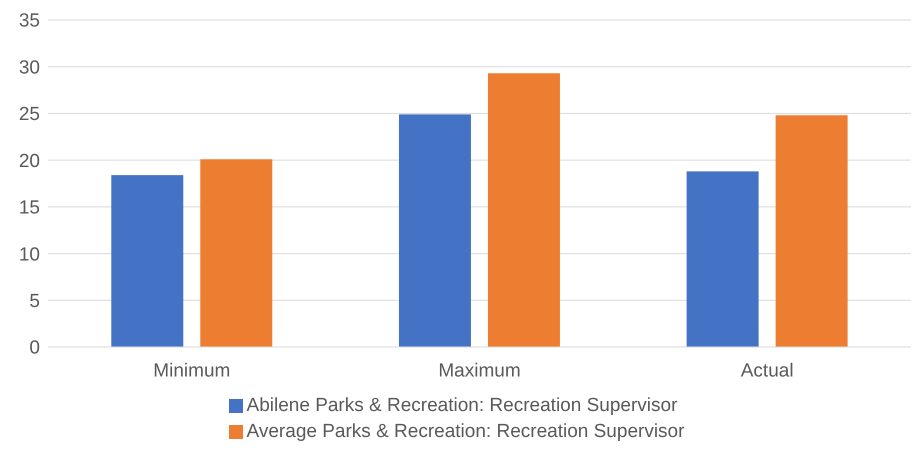 This screenshot has width=923, height=457. I want to click on x-tick-label: Maximum, so click(479, 371).